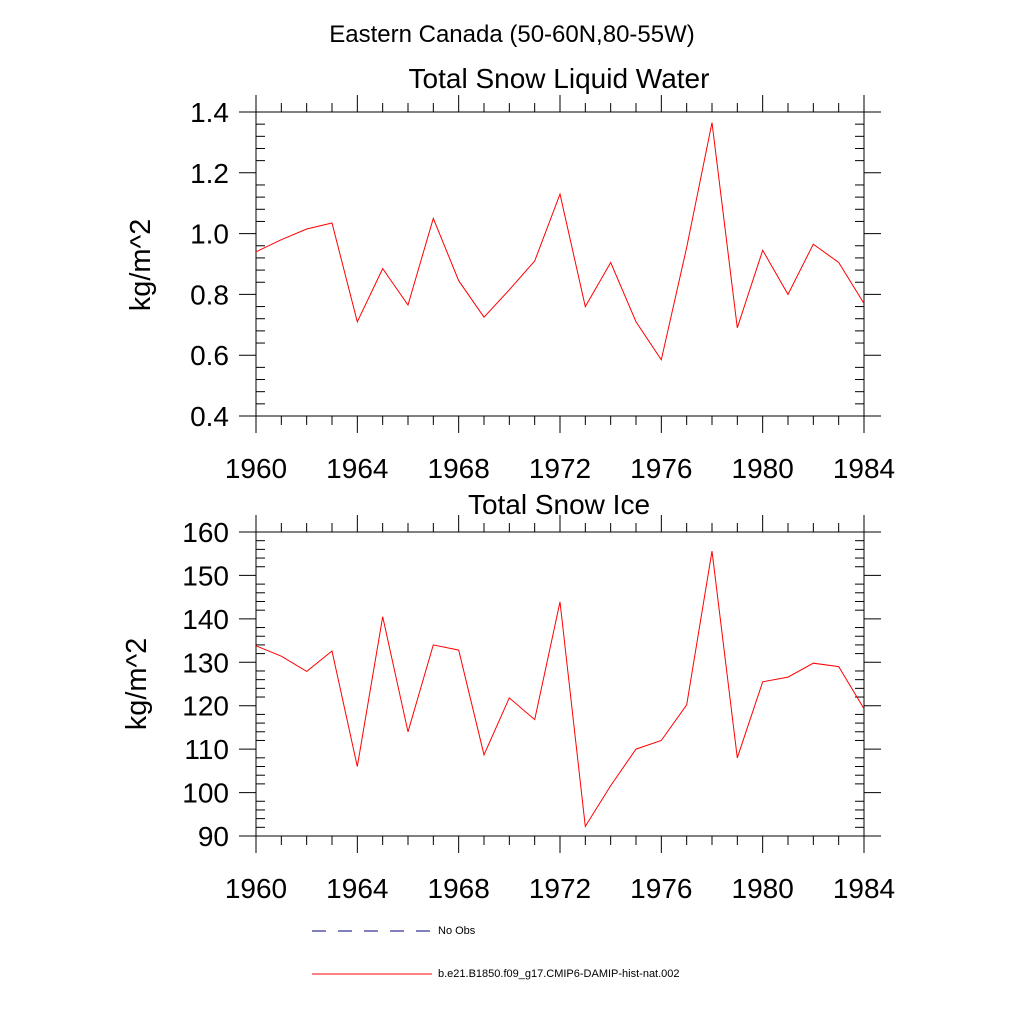 The width and height of the screenshot is (1024, 1024). I want to click on snow-ice-x-tick-label: 1968, so click(459, 888).